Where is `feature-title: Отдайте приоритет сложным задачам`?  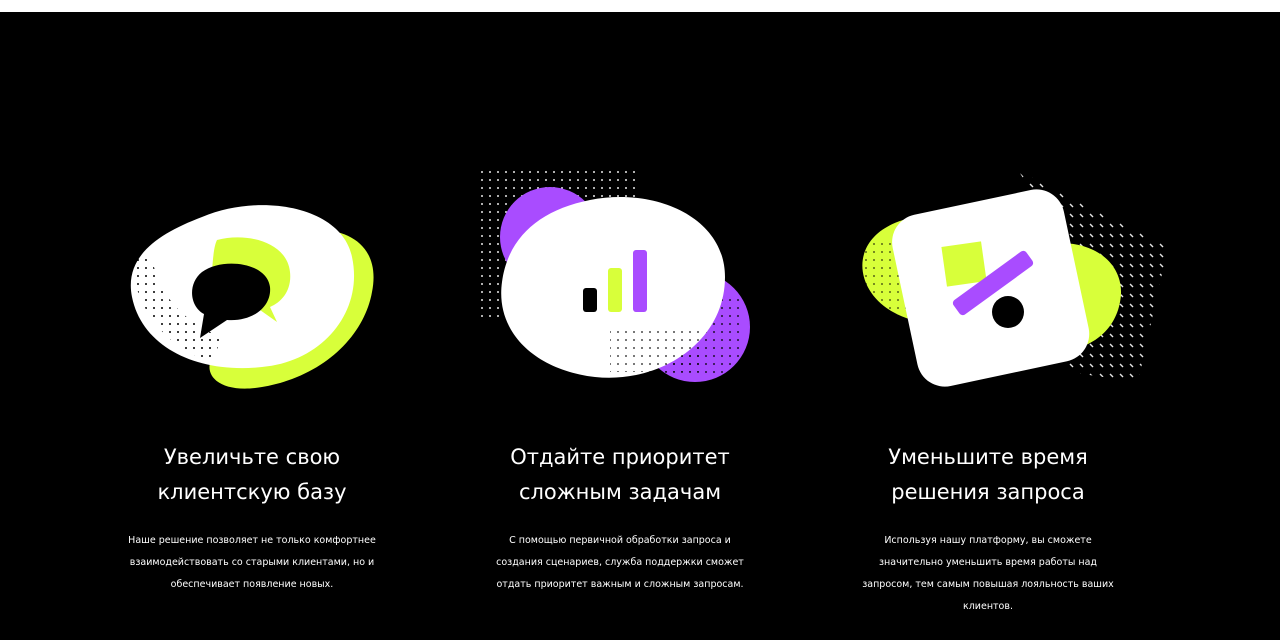
feature-title: Отдайте приоритет сложным задачам is located at coordinates (620, 474).